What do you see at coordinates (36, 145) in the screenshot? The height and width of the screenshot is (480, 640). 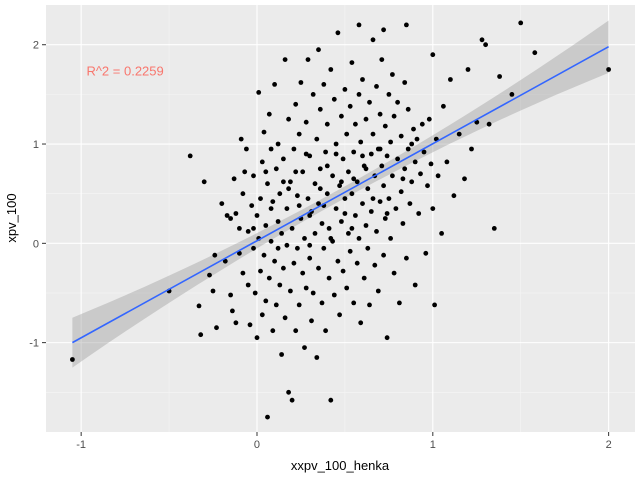 I see `y-tick-label: 1` at bounding box center [36, 145].